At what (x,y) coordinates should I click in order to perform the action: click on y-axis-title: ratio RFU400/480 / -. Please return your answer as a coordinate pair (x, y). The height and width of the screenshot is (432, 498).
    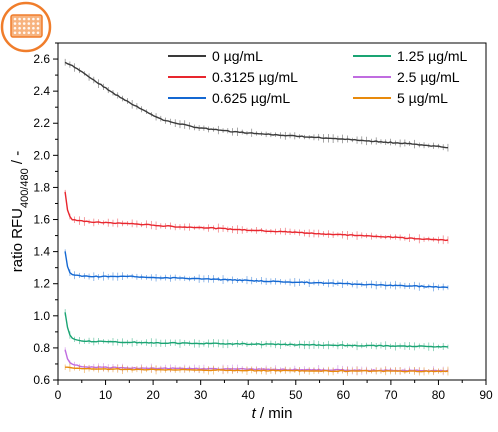
    Looking at the image, I should click on (20, 211).